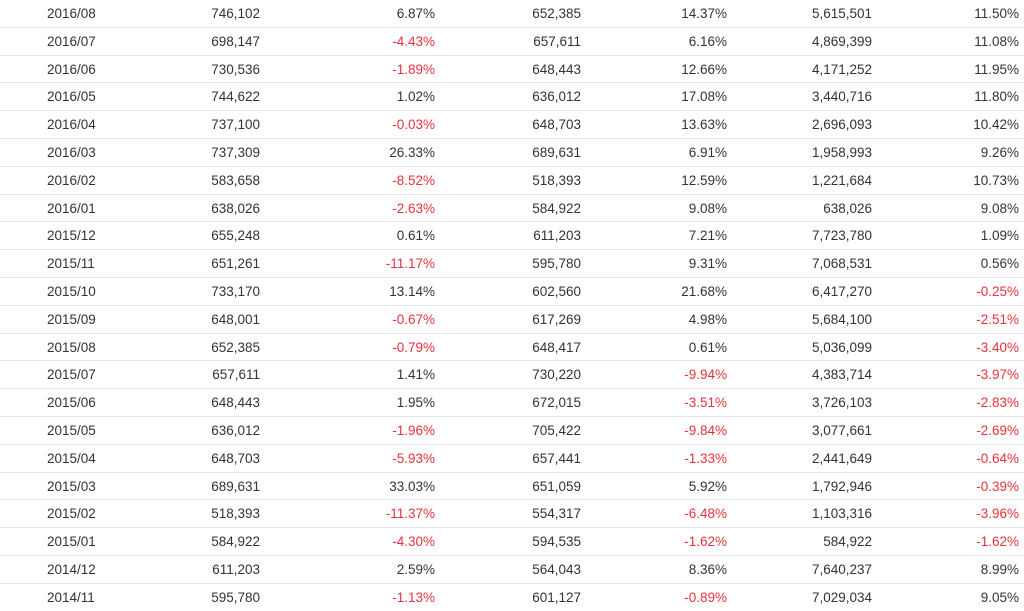  Describe the element at coordinates (556, 180) in the screenshot. I see `cell-value-2: 518,393` at that location.